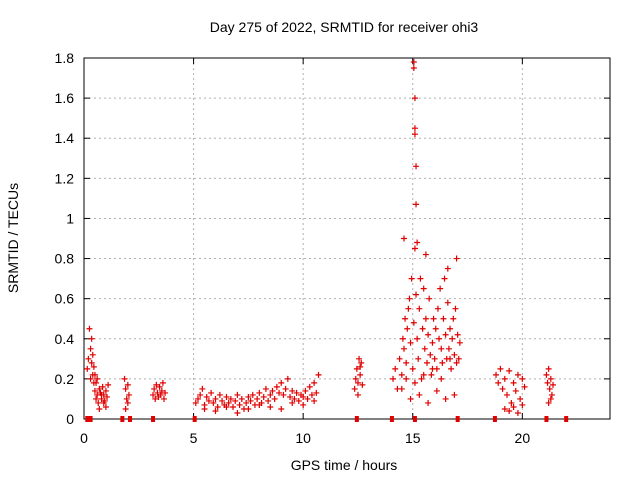 This screenshot has width=640, height=480. What do you see at coordinates (65, 339) in the screenshot?
I see `y-tick-label: 0.4` at bounding box center [65, 339].